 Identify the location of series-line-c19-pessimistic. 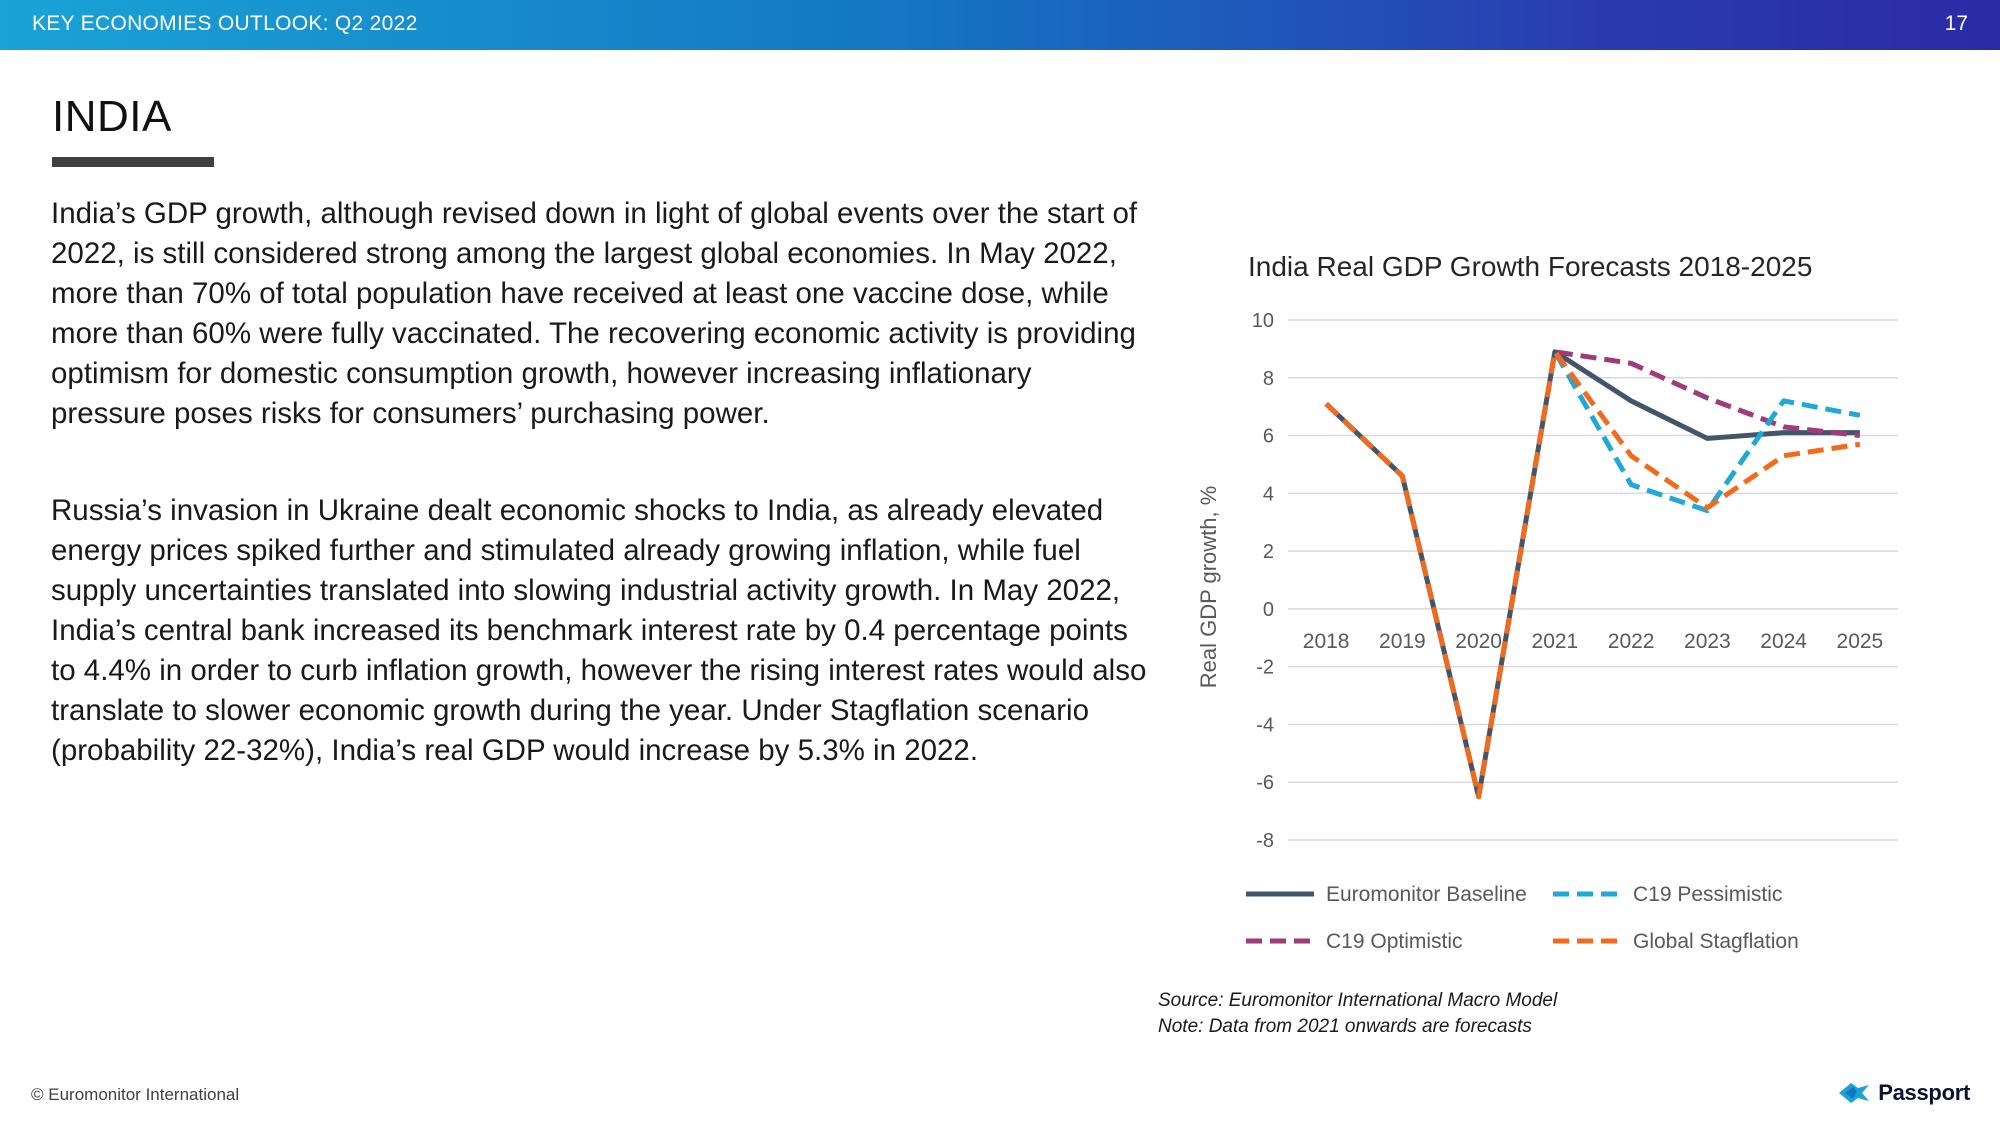
(1592, 574).